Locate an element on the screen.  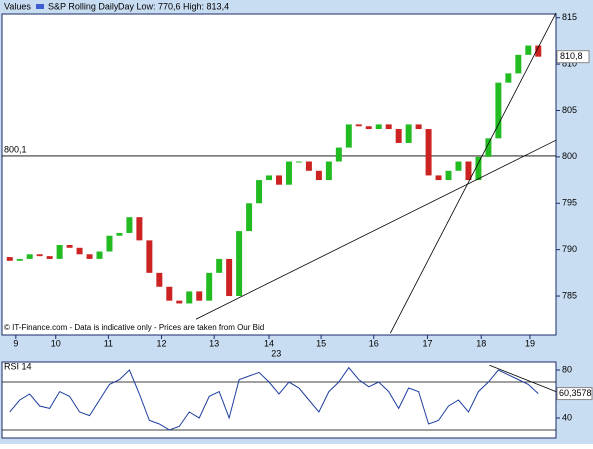
last-value-box is located at coordinates (573, 57).